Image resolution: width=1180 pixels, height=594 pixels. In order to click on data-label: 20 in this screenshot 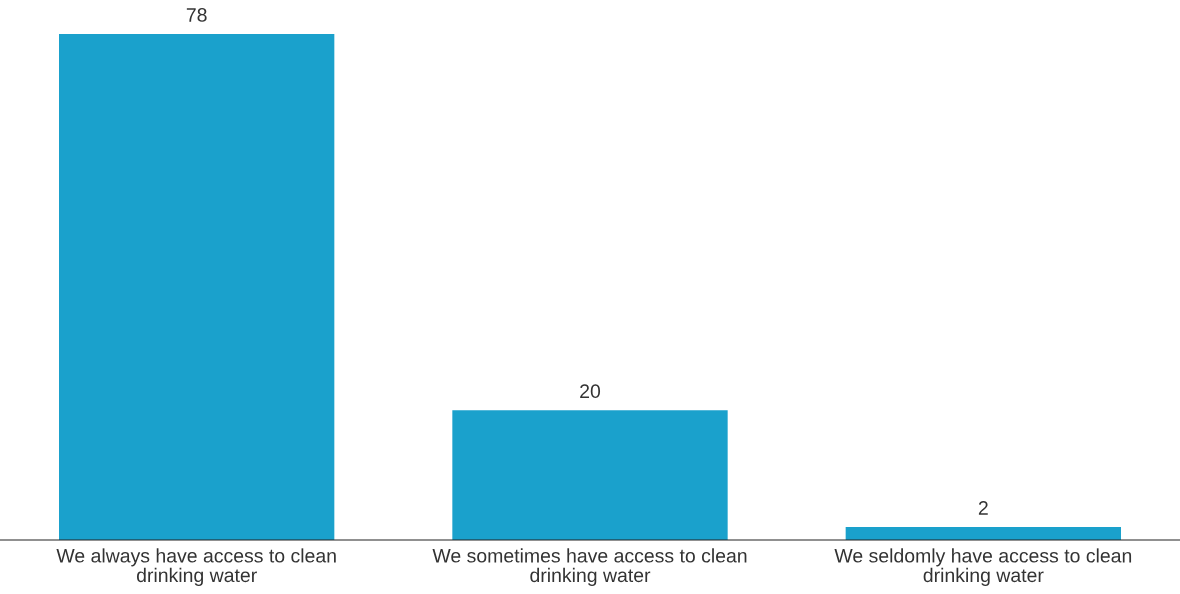, I will do `click(590, 391)`.